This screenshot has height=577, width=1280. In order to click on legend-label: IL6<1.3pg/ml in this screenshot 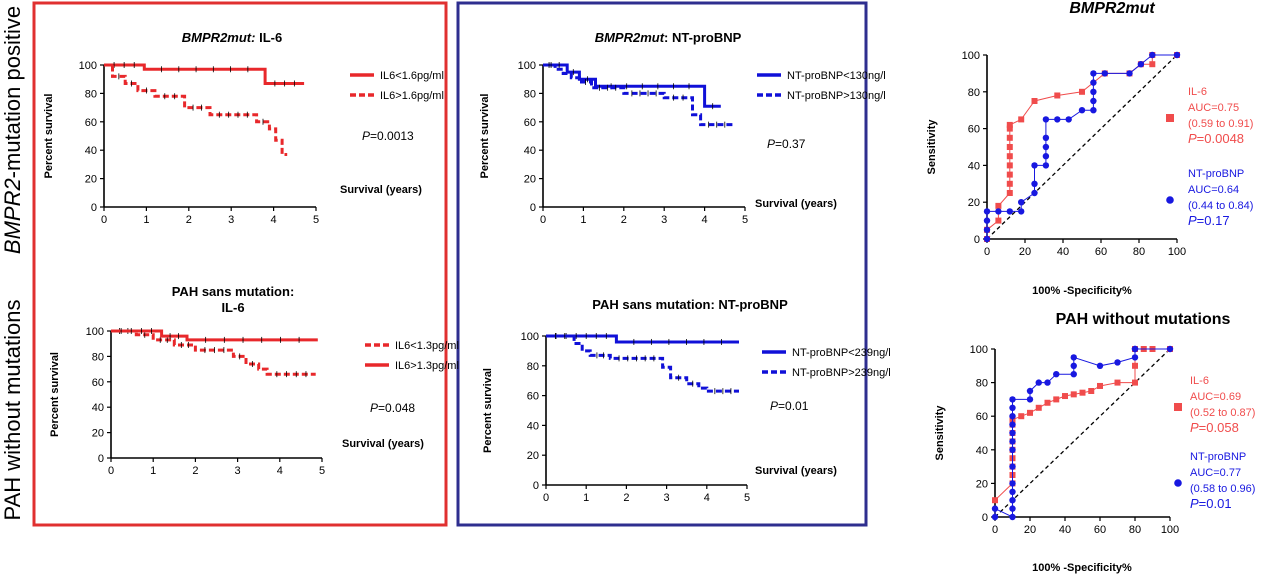, I will do `click(427, 346)`.